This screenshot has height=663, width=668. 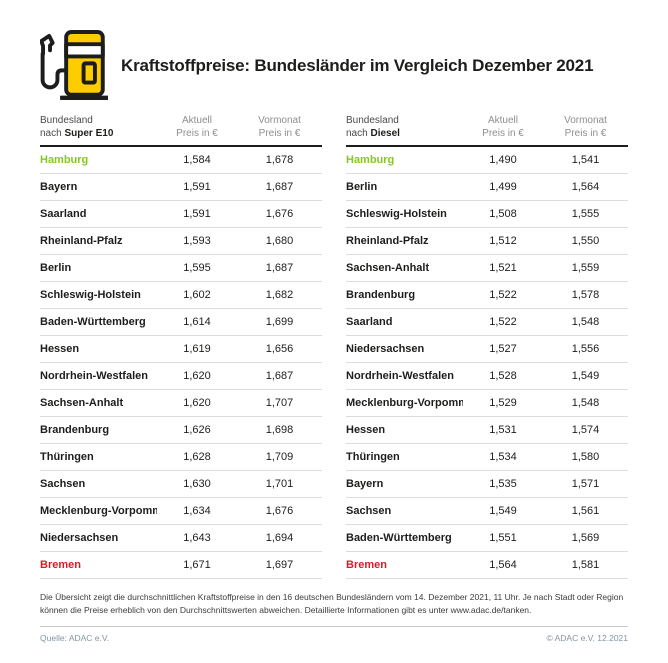 I want to click on price-aktuell: 1,535, so click(x=503, y=484).